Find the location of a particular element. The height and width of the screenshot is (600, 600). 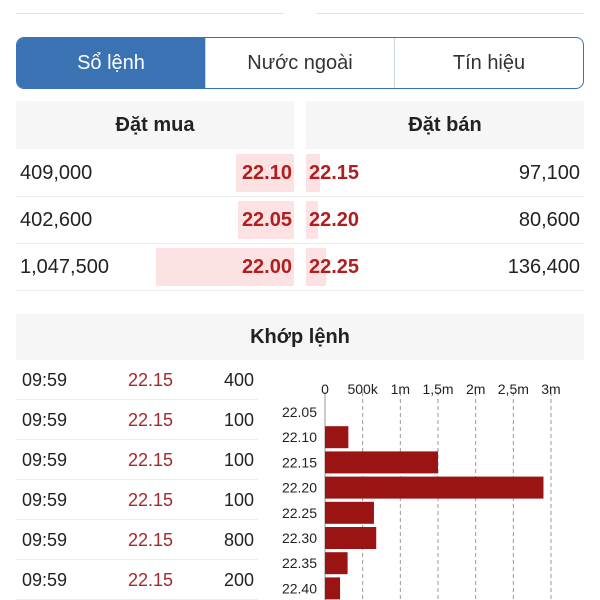

y-tick-label: 22.05 is located at coordinates (299, 412).